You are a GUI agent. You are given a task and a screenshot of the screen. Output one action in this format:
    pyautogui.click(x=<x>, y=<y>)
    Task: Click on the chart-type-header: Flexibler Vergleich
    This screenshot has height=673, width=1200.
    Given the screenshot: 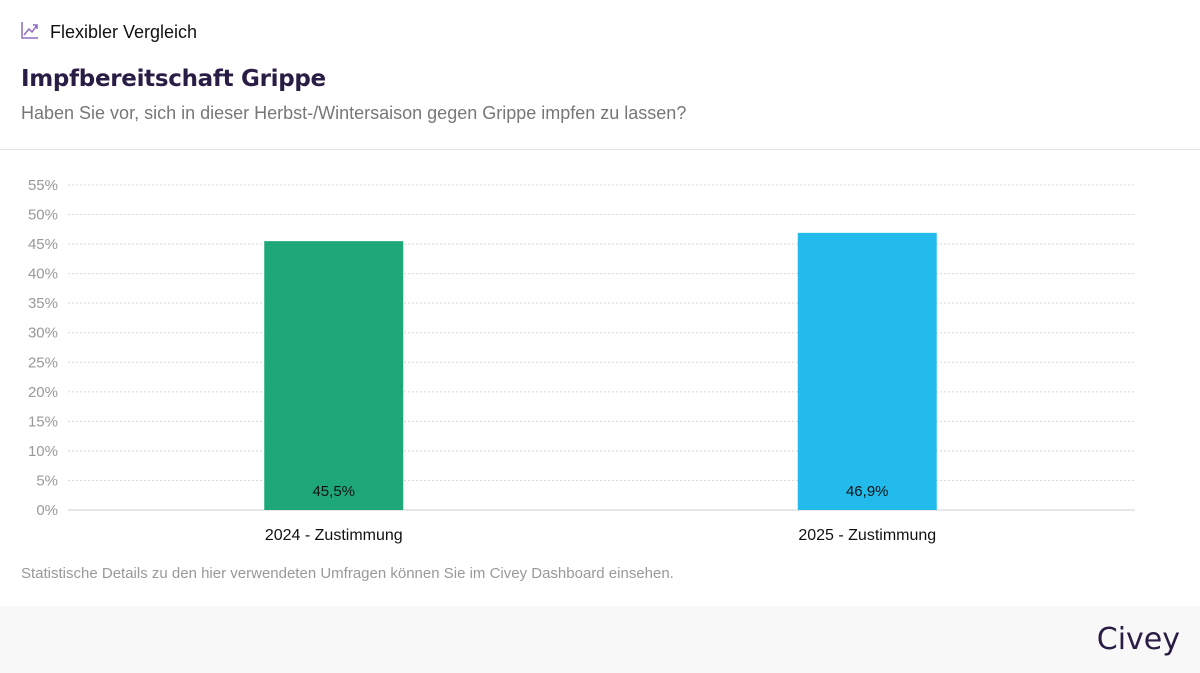 What is the action you would take?
    pyautogui.click(x=108, y=32)
    